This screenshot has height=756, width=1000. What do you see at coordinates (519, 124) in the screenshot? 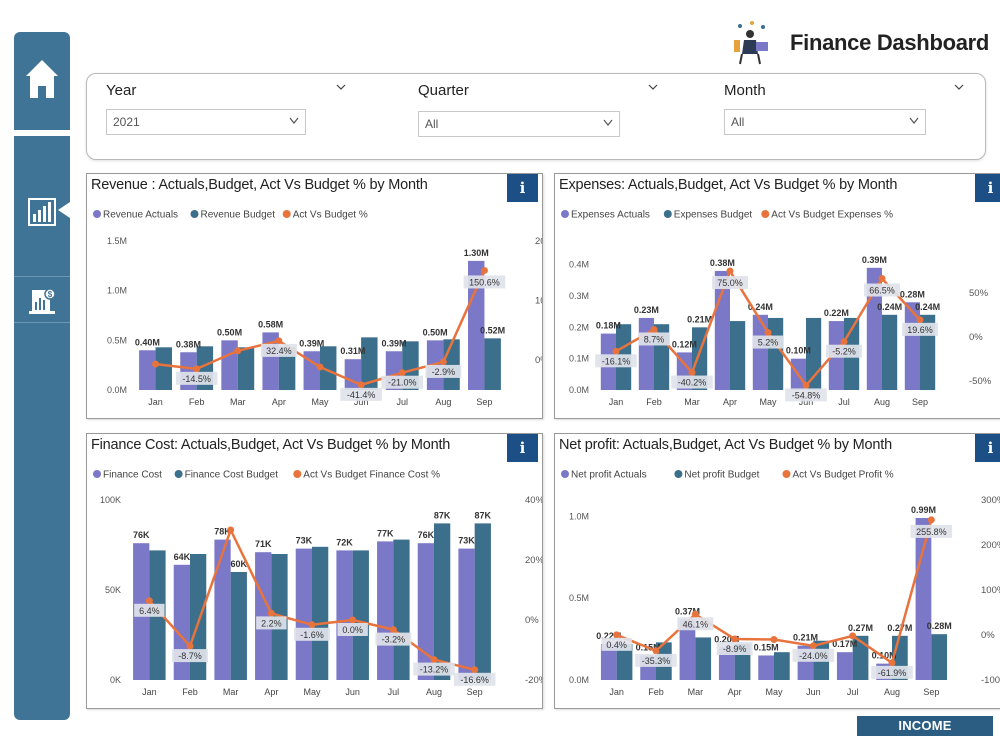
I see `quarter-select: All` at bounding box center [519, 124].